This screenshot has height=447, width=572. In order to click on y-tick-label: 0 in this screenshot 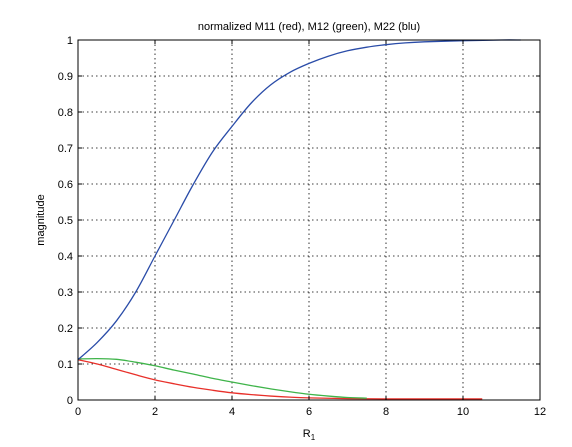, I will do `click(70, 401)`.